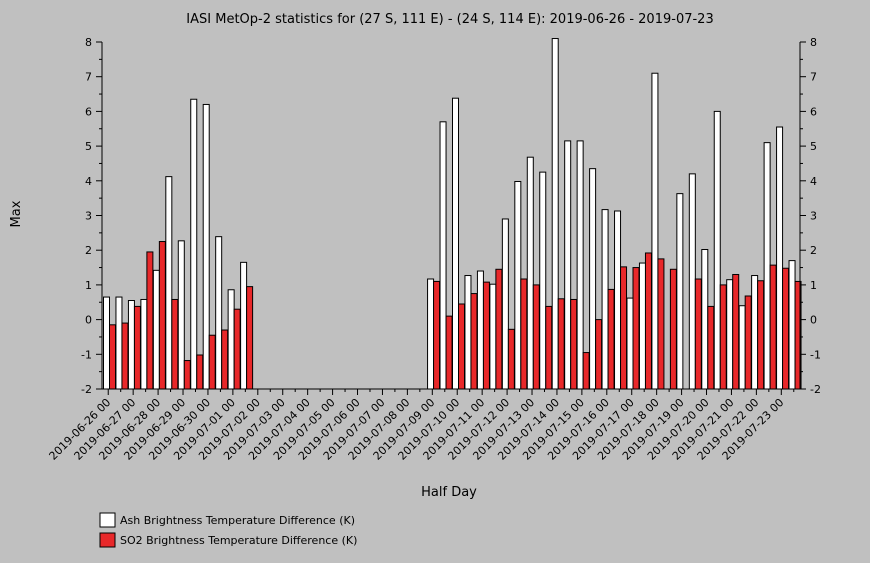 The height and width of the screenshot is (563, 870). I want to click on x-axis-label: Half Day, so click(449, 492).